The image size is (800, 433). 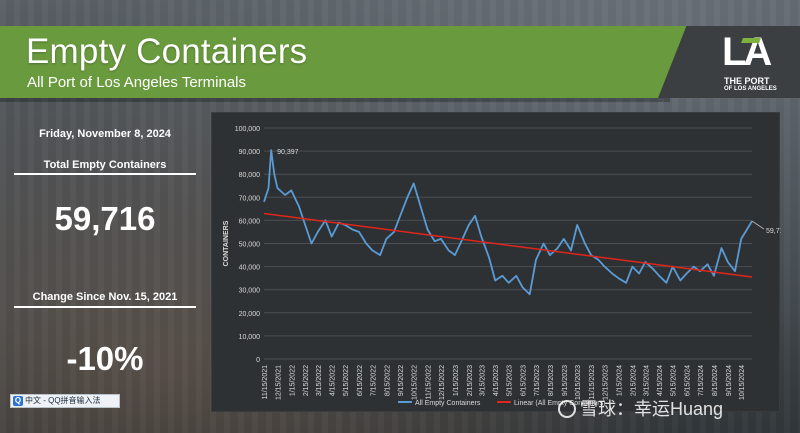 I want to click on watermark: 雪球：幸运Huang, so click(x=640, y=408).